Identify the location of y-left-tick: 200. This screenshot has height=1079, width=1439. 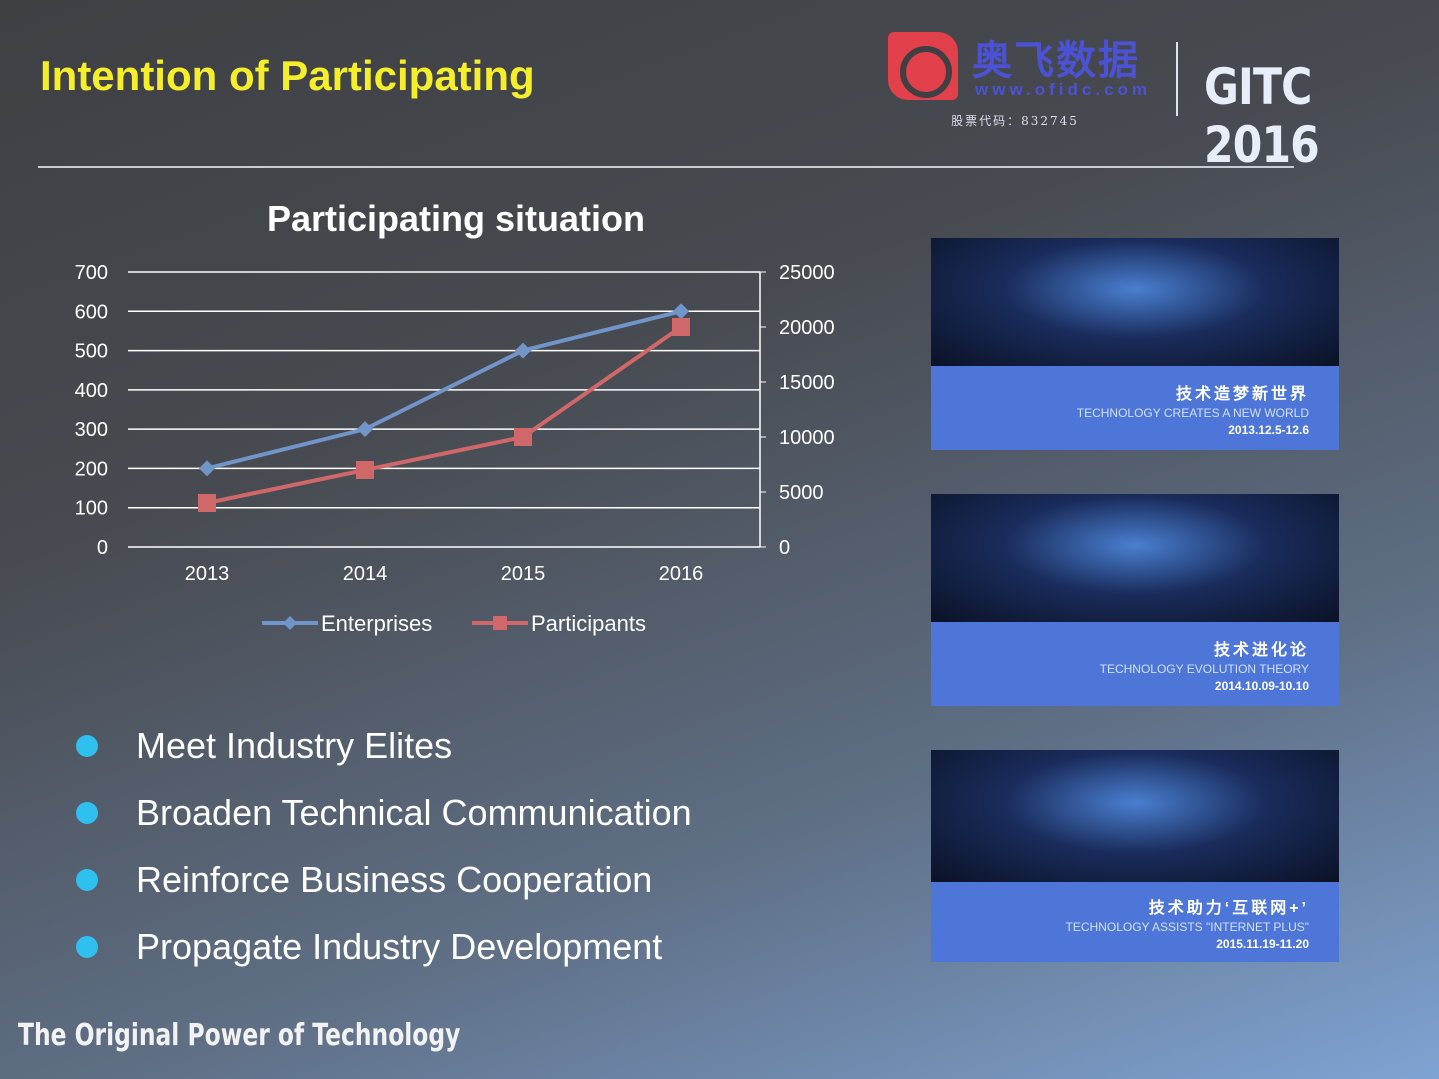
(91, 469).